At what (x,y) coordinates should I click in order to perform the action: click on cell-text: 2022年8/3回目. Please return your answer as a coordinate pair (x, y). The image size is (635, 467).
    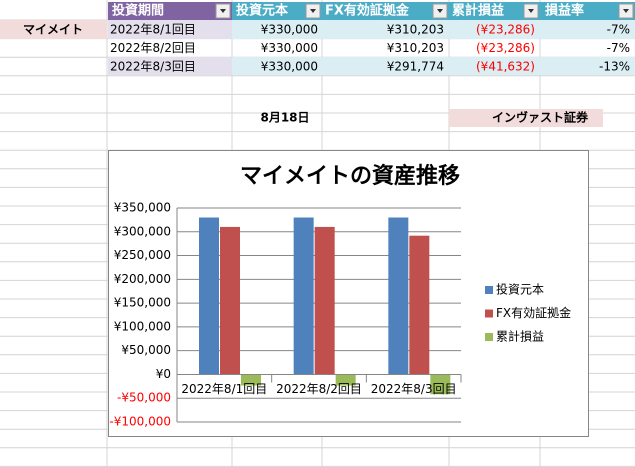
    Looking at the image, I should click on (153, 67).